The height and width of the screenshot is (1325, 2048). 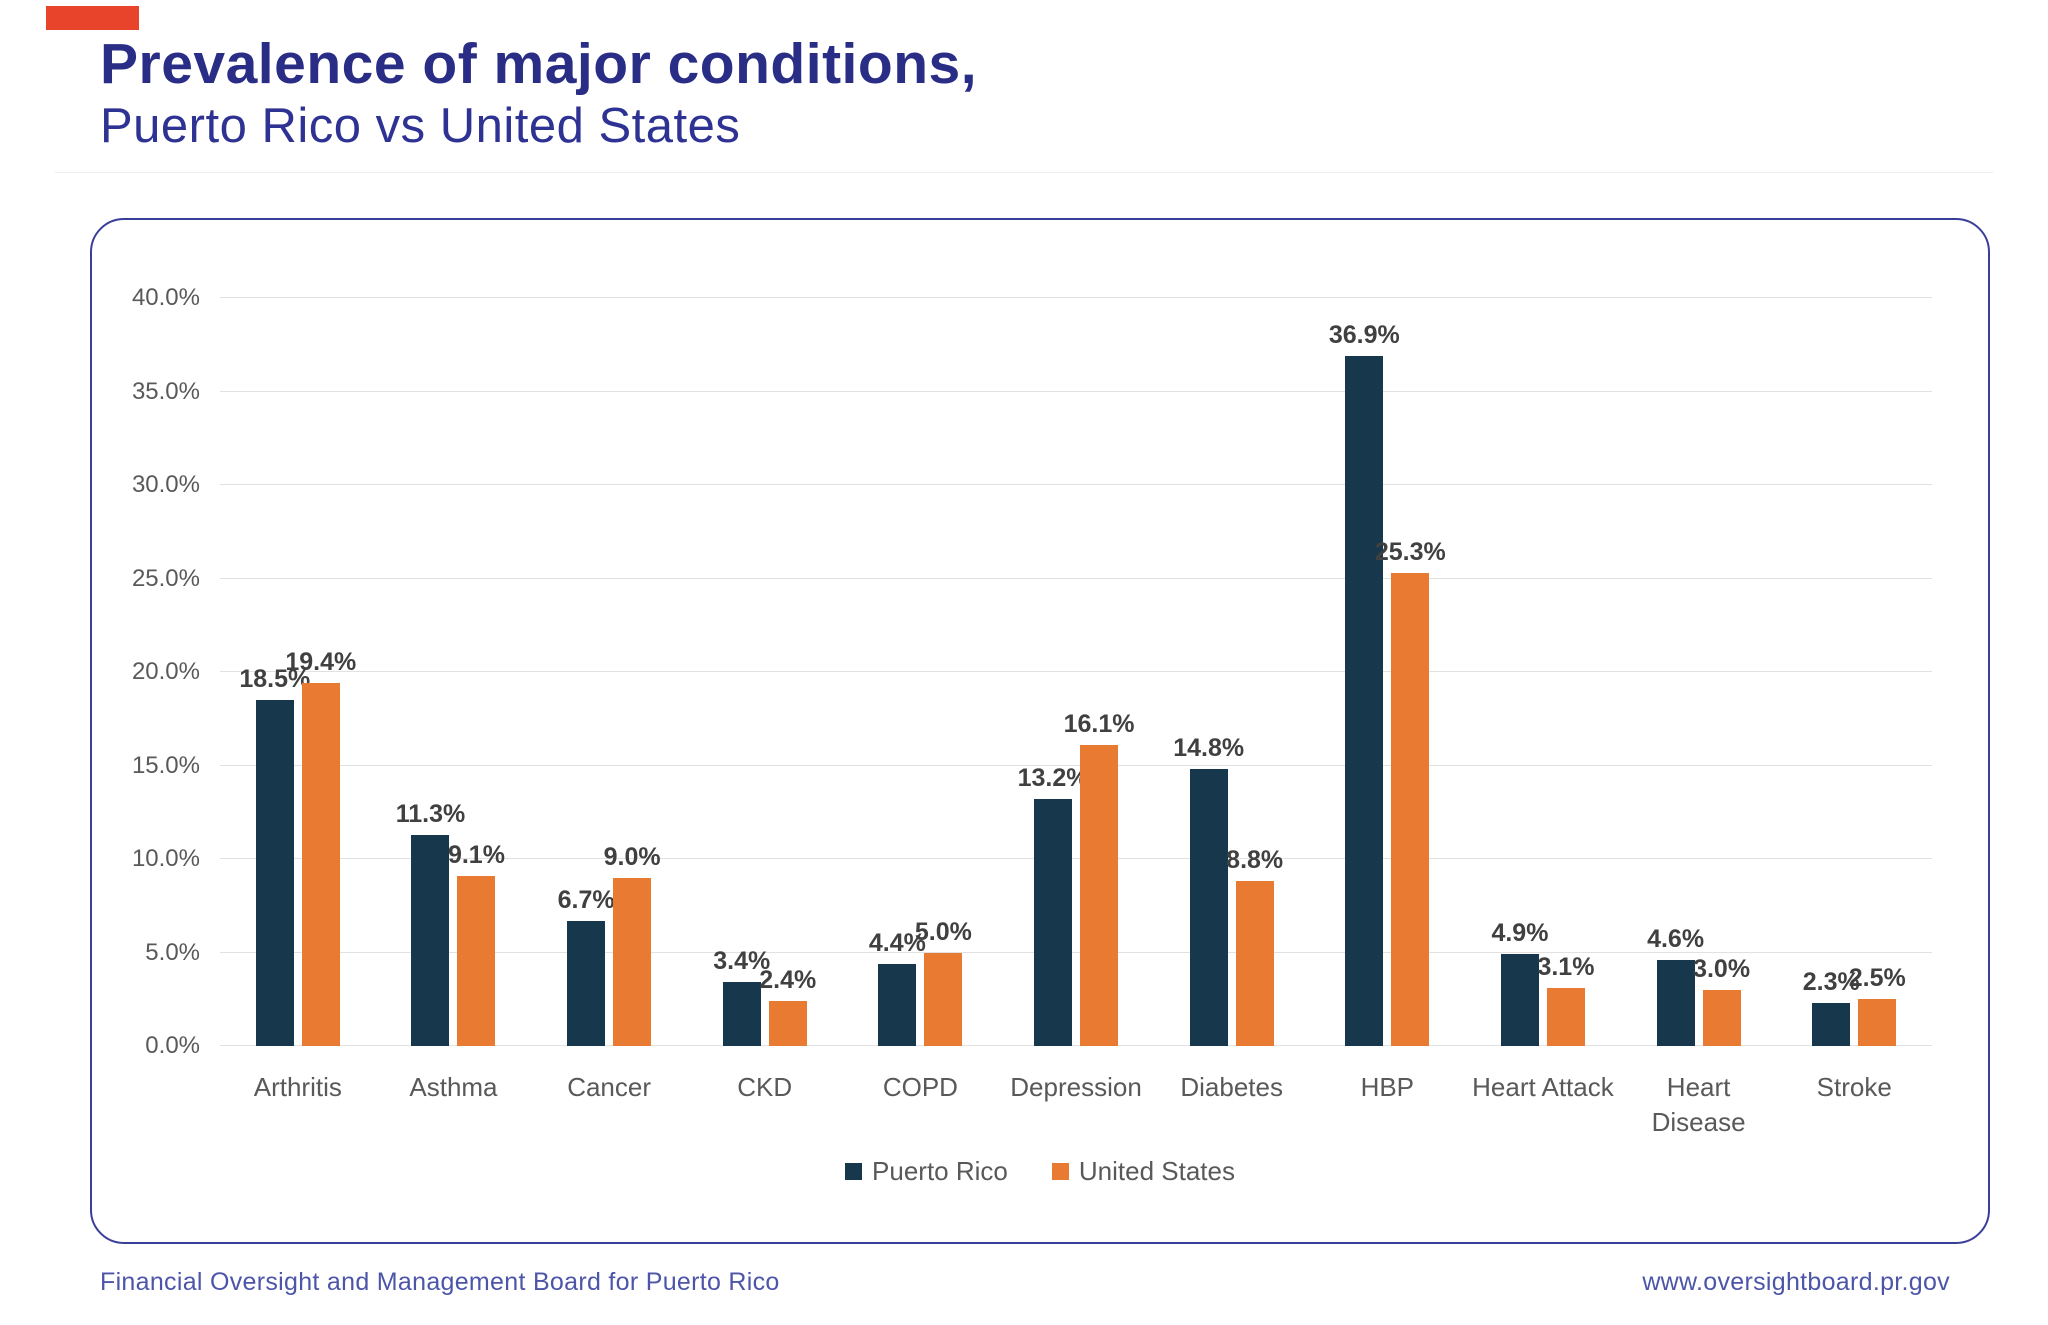 I want to click on bar-group-heart-disease: 4.6% 3.0% Heart Disease, so click(x=1699, y=717).